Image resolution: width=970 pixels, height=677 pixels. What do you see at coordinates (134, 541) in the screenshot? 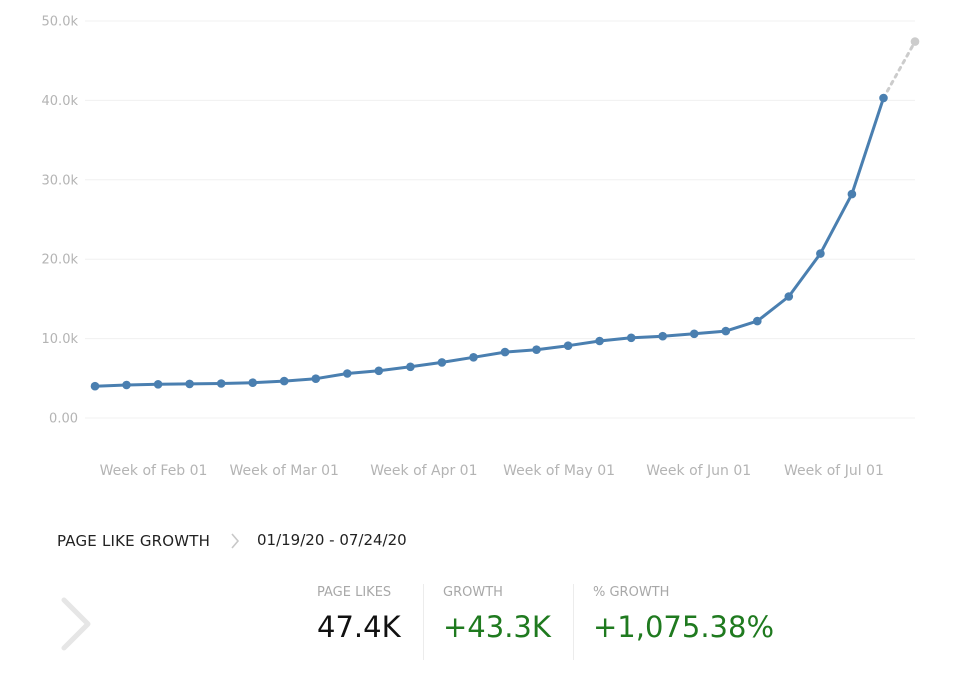
I see `summary-title: PAGE LIKE GROWTH` at bounding box center [134, 541].